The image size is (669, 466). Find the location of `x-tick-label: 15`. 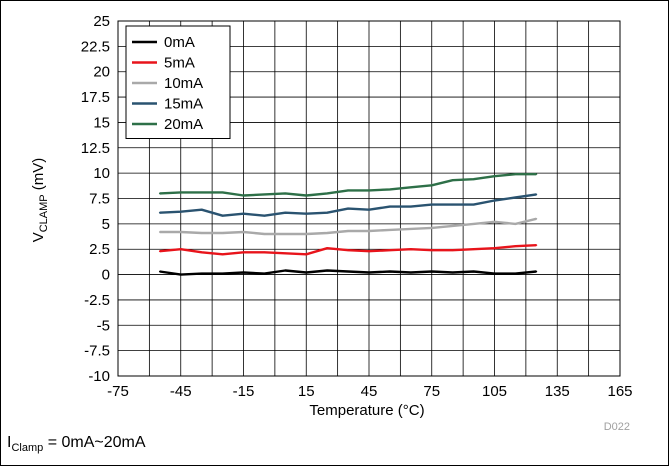

x-tick-label: 15 is located at coordinates (306, 391).